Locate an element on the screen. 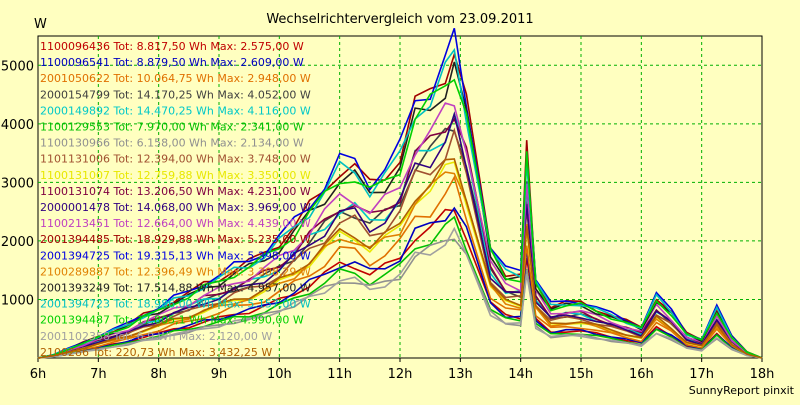 This screenshot has width=800, height=405. footer-credit: SunnyReport pinxit is located at coordinates (742, 390).